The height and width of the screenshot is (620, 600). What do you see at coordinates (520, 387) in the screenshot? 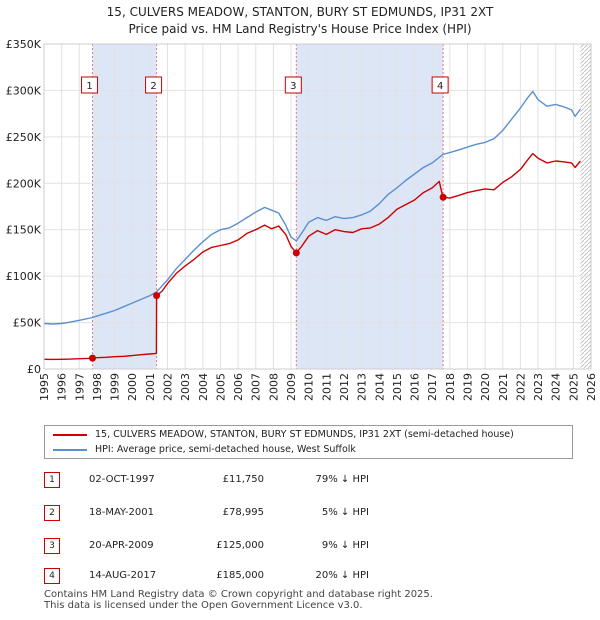
I see `x-tick-label: 2022` at bounding box center [520, 387].